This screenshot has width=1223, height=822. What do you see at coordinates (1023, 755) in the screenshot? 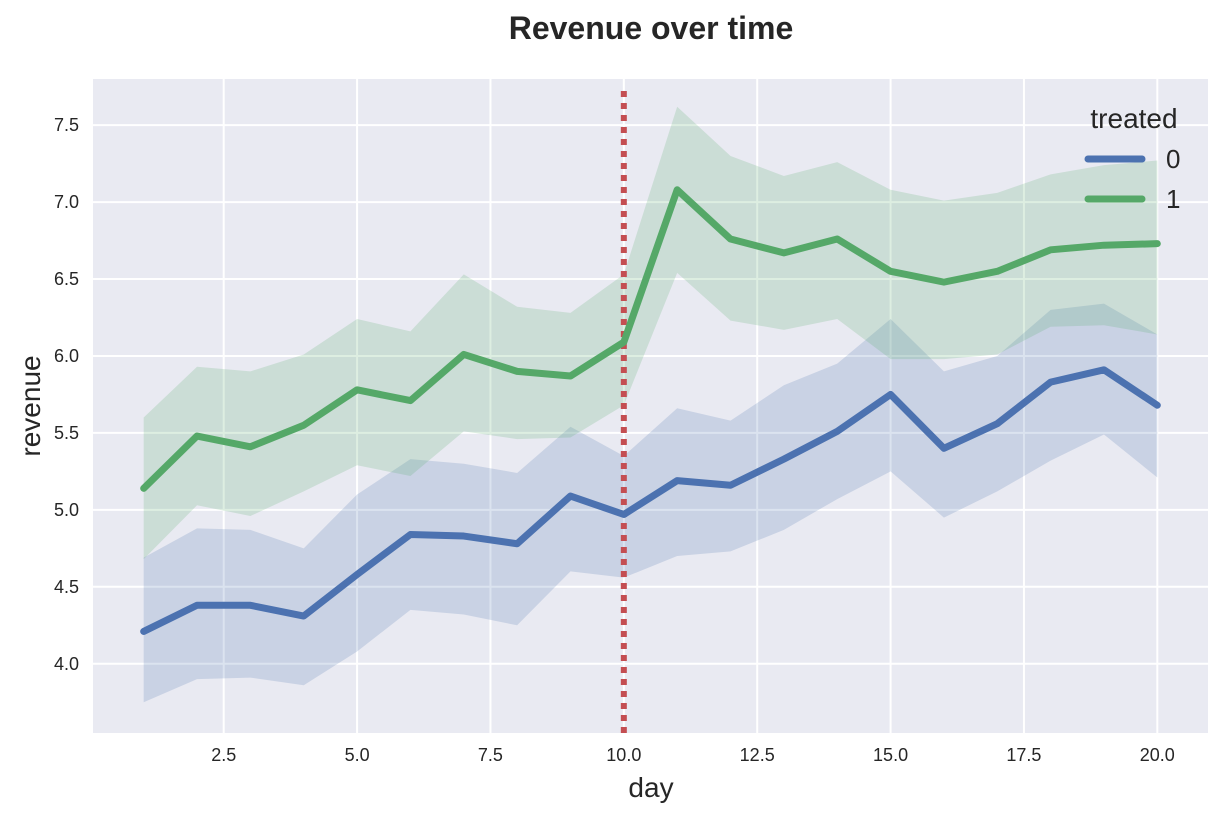
I see `x-tick-label: 17.5` at bounding box center [1023, 755].